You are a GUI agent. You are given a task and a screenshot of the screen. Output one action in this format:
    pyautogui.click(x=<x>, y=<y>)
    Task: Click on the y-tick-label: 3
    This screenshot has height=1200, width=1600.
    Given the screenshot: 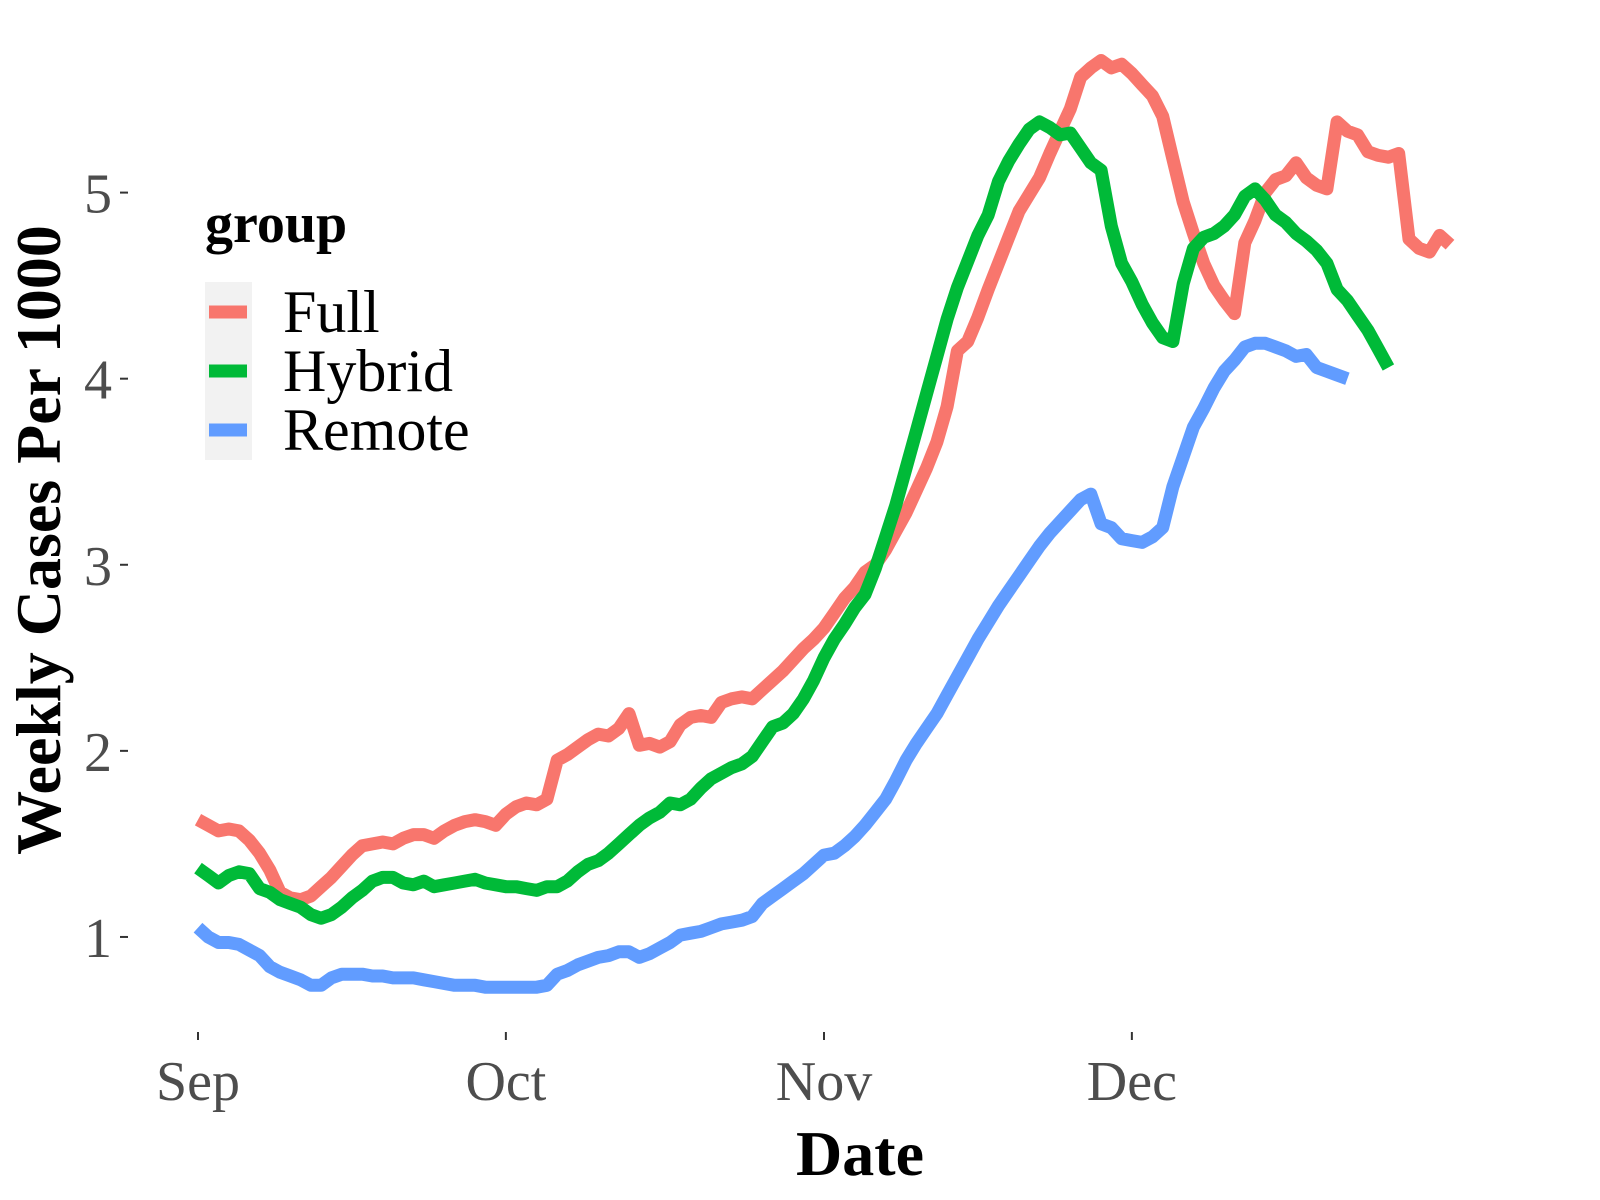 What is the action you would take?
    pyautogui.click(x=98, y=567)
    